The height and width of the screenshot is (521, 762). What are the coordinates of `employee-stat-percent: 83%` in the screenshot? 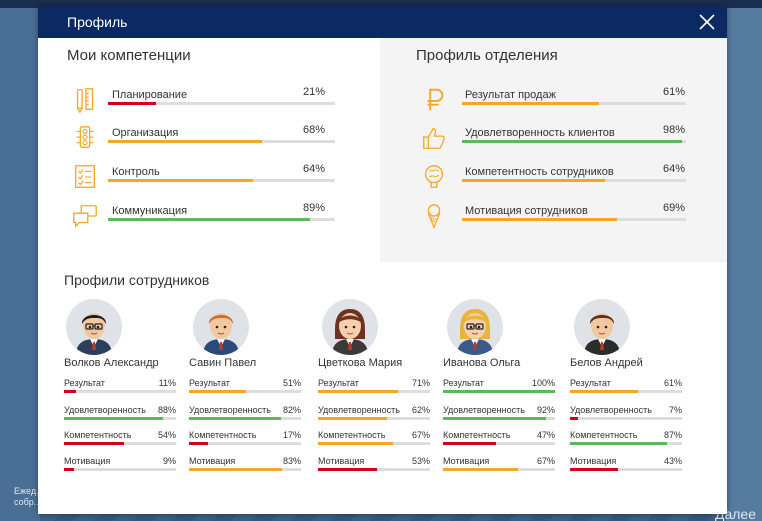 It's located at (291, 461).